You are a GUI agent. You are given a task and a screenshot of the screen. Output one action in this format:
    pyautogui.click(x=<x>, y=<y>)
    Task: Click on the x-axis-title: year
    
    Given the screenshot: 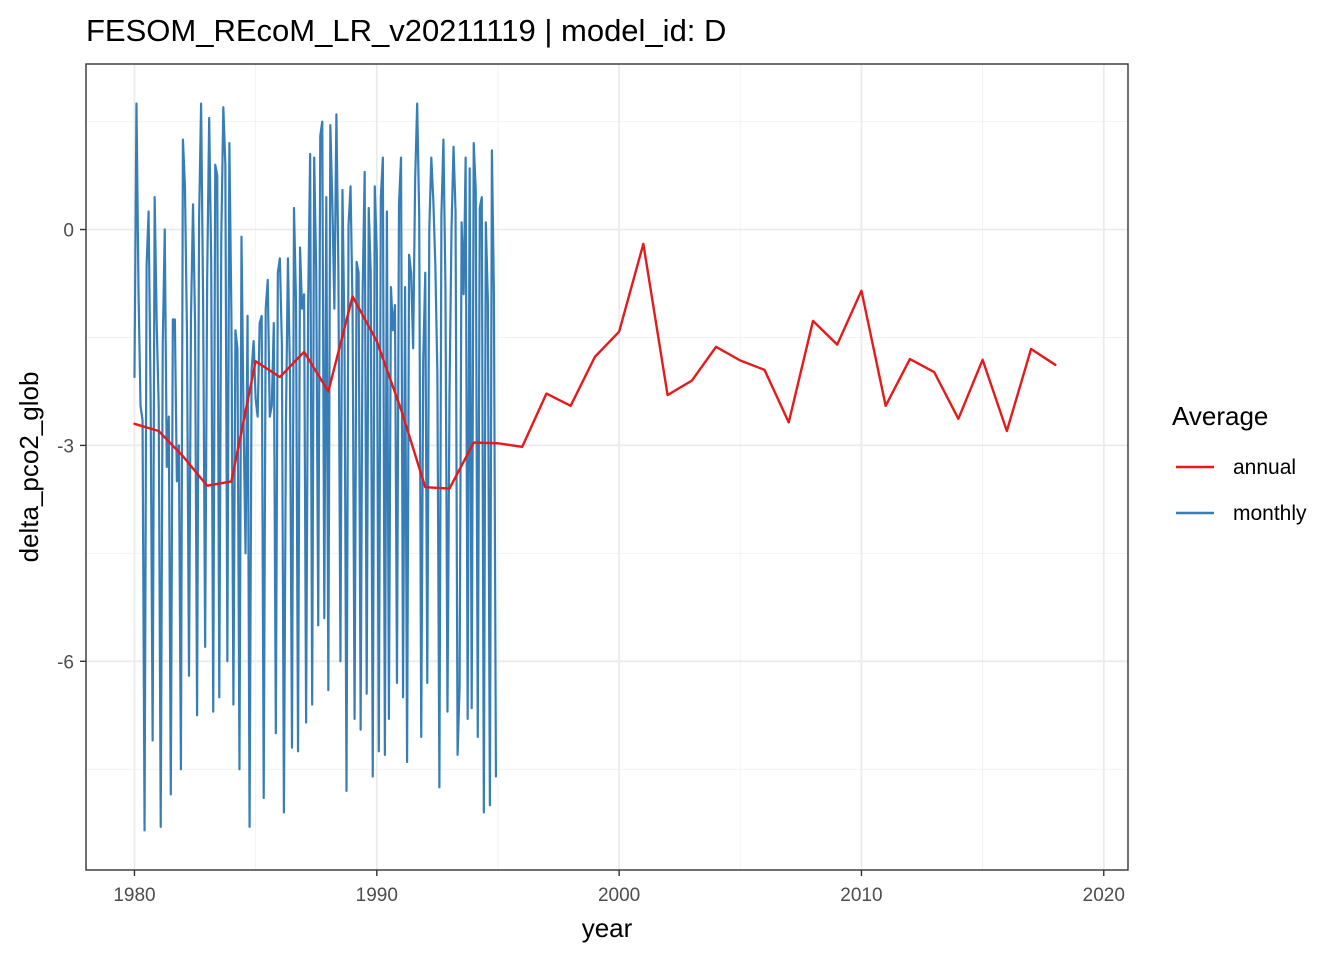 What is the action you would take?
    pyautogui.click(x=607, y=928)
    